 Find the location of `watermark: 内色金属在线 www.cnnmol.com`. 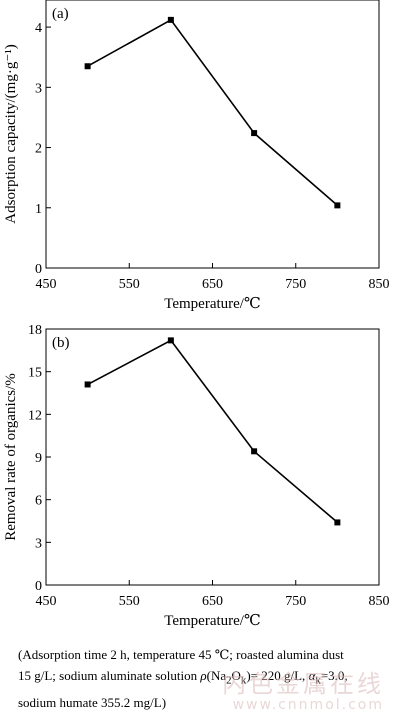

watermark: 内色金属在线 www.cnnmol.com is located at coordinates (303, 692).